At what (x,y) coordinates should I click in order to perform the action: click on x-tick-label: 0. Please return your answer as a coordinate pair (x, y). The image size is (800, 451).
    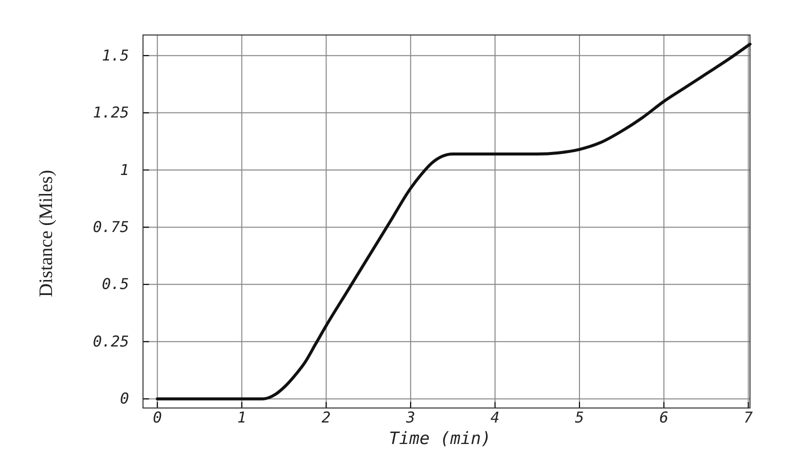
    Looking at the image, I should click on (157, 417).